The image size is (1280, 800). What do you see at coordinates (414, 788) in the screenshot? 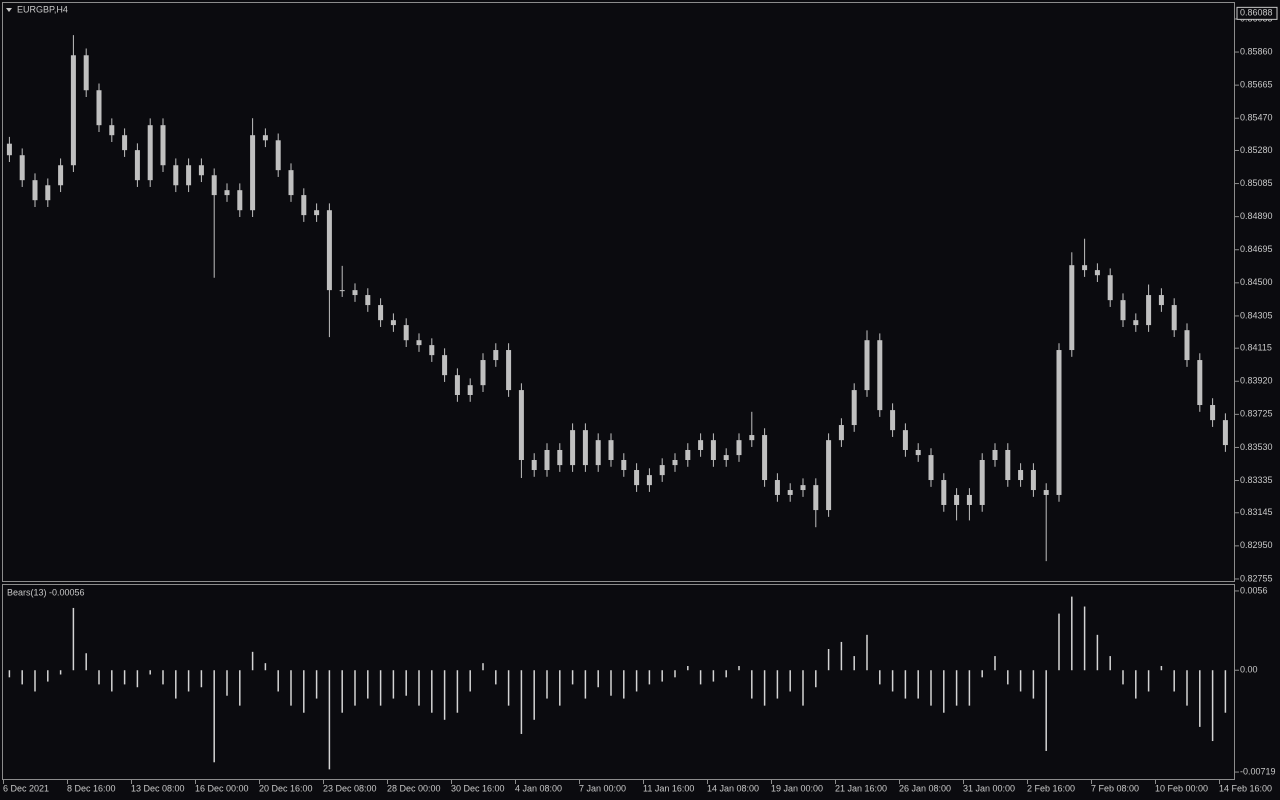
I see `x-tick-label: 28 Dec 00:00` at bounding box center [414, 788].